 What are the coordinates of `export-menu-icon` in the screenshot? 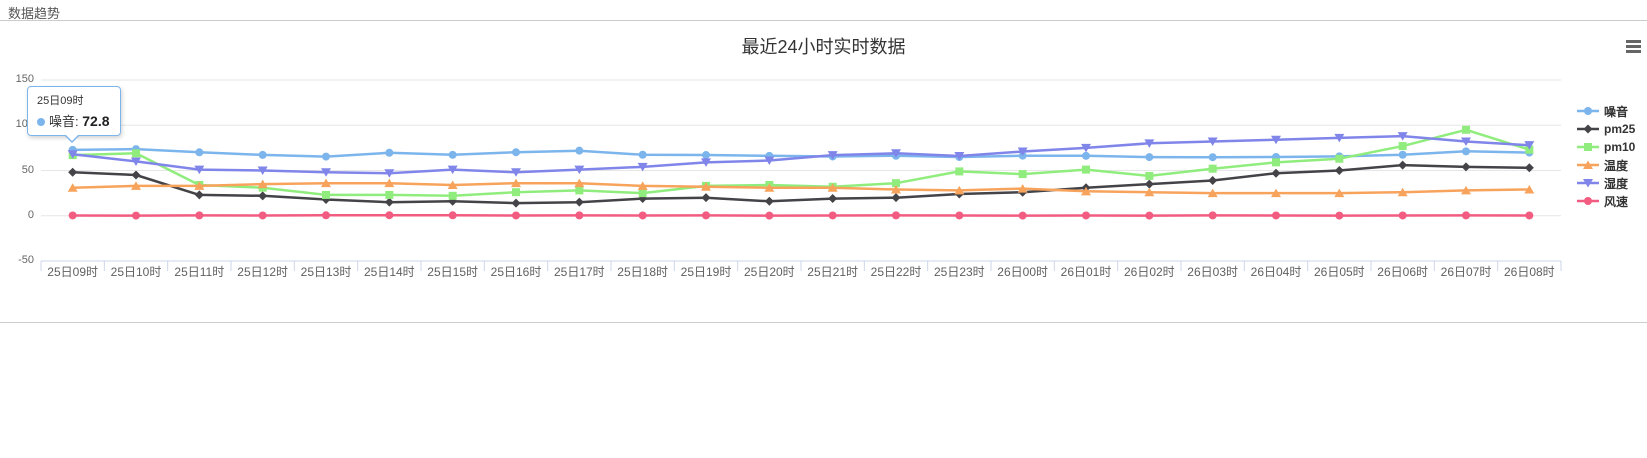 It's located at (1634, 48).